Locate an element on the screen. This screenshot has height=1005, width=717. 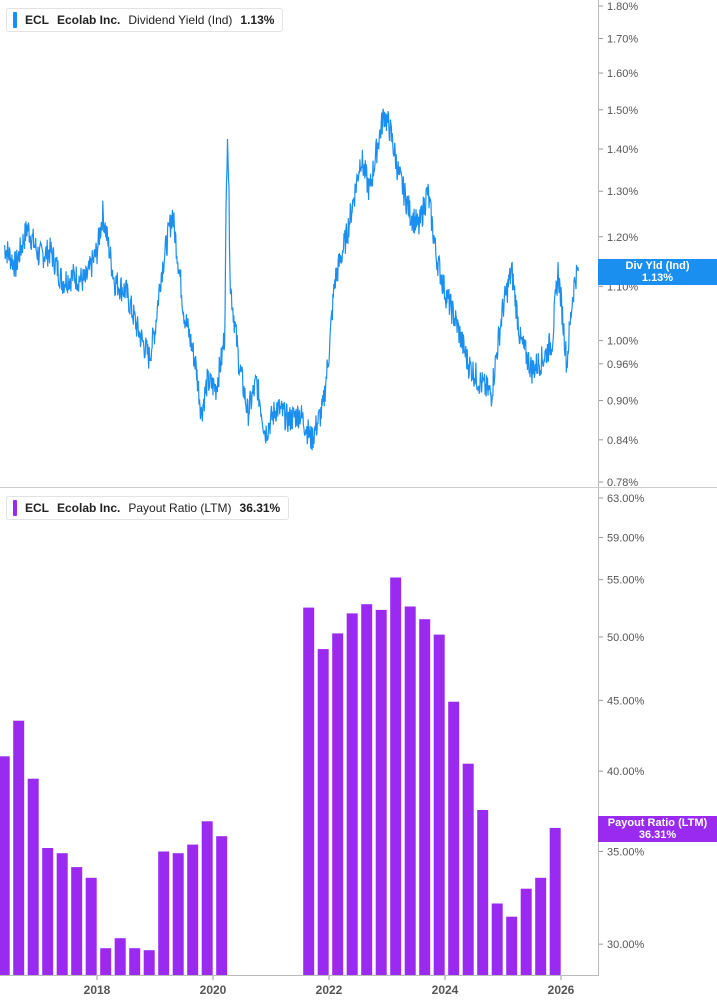
dividend-yield-swatch is located at coordinates (15, 20).